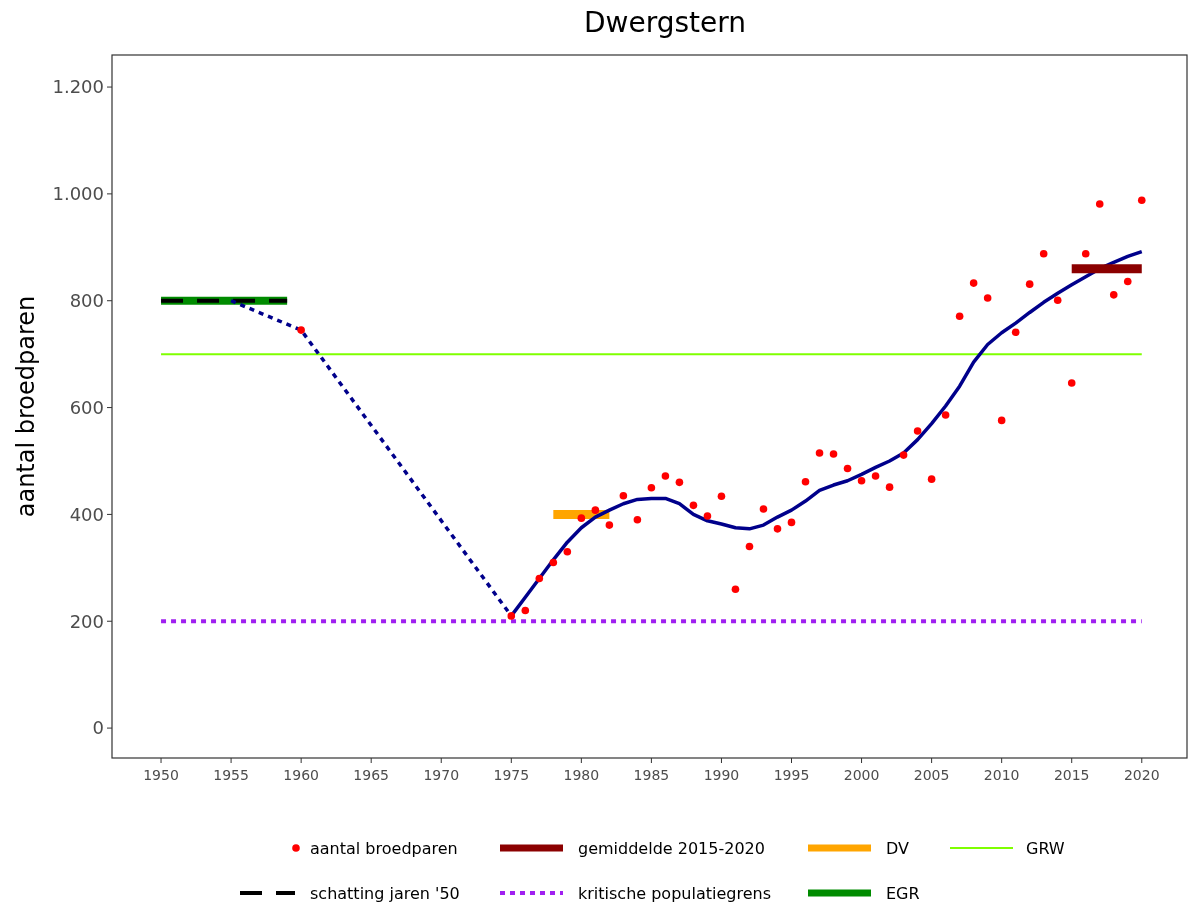 The width and height of the screenshot is (1188, 904). Describe the element at coordinates (384, 848) in the screenshot. I see `legend-label: aantal broedparen` at that location.